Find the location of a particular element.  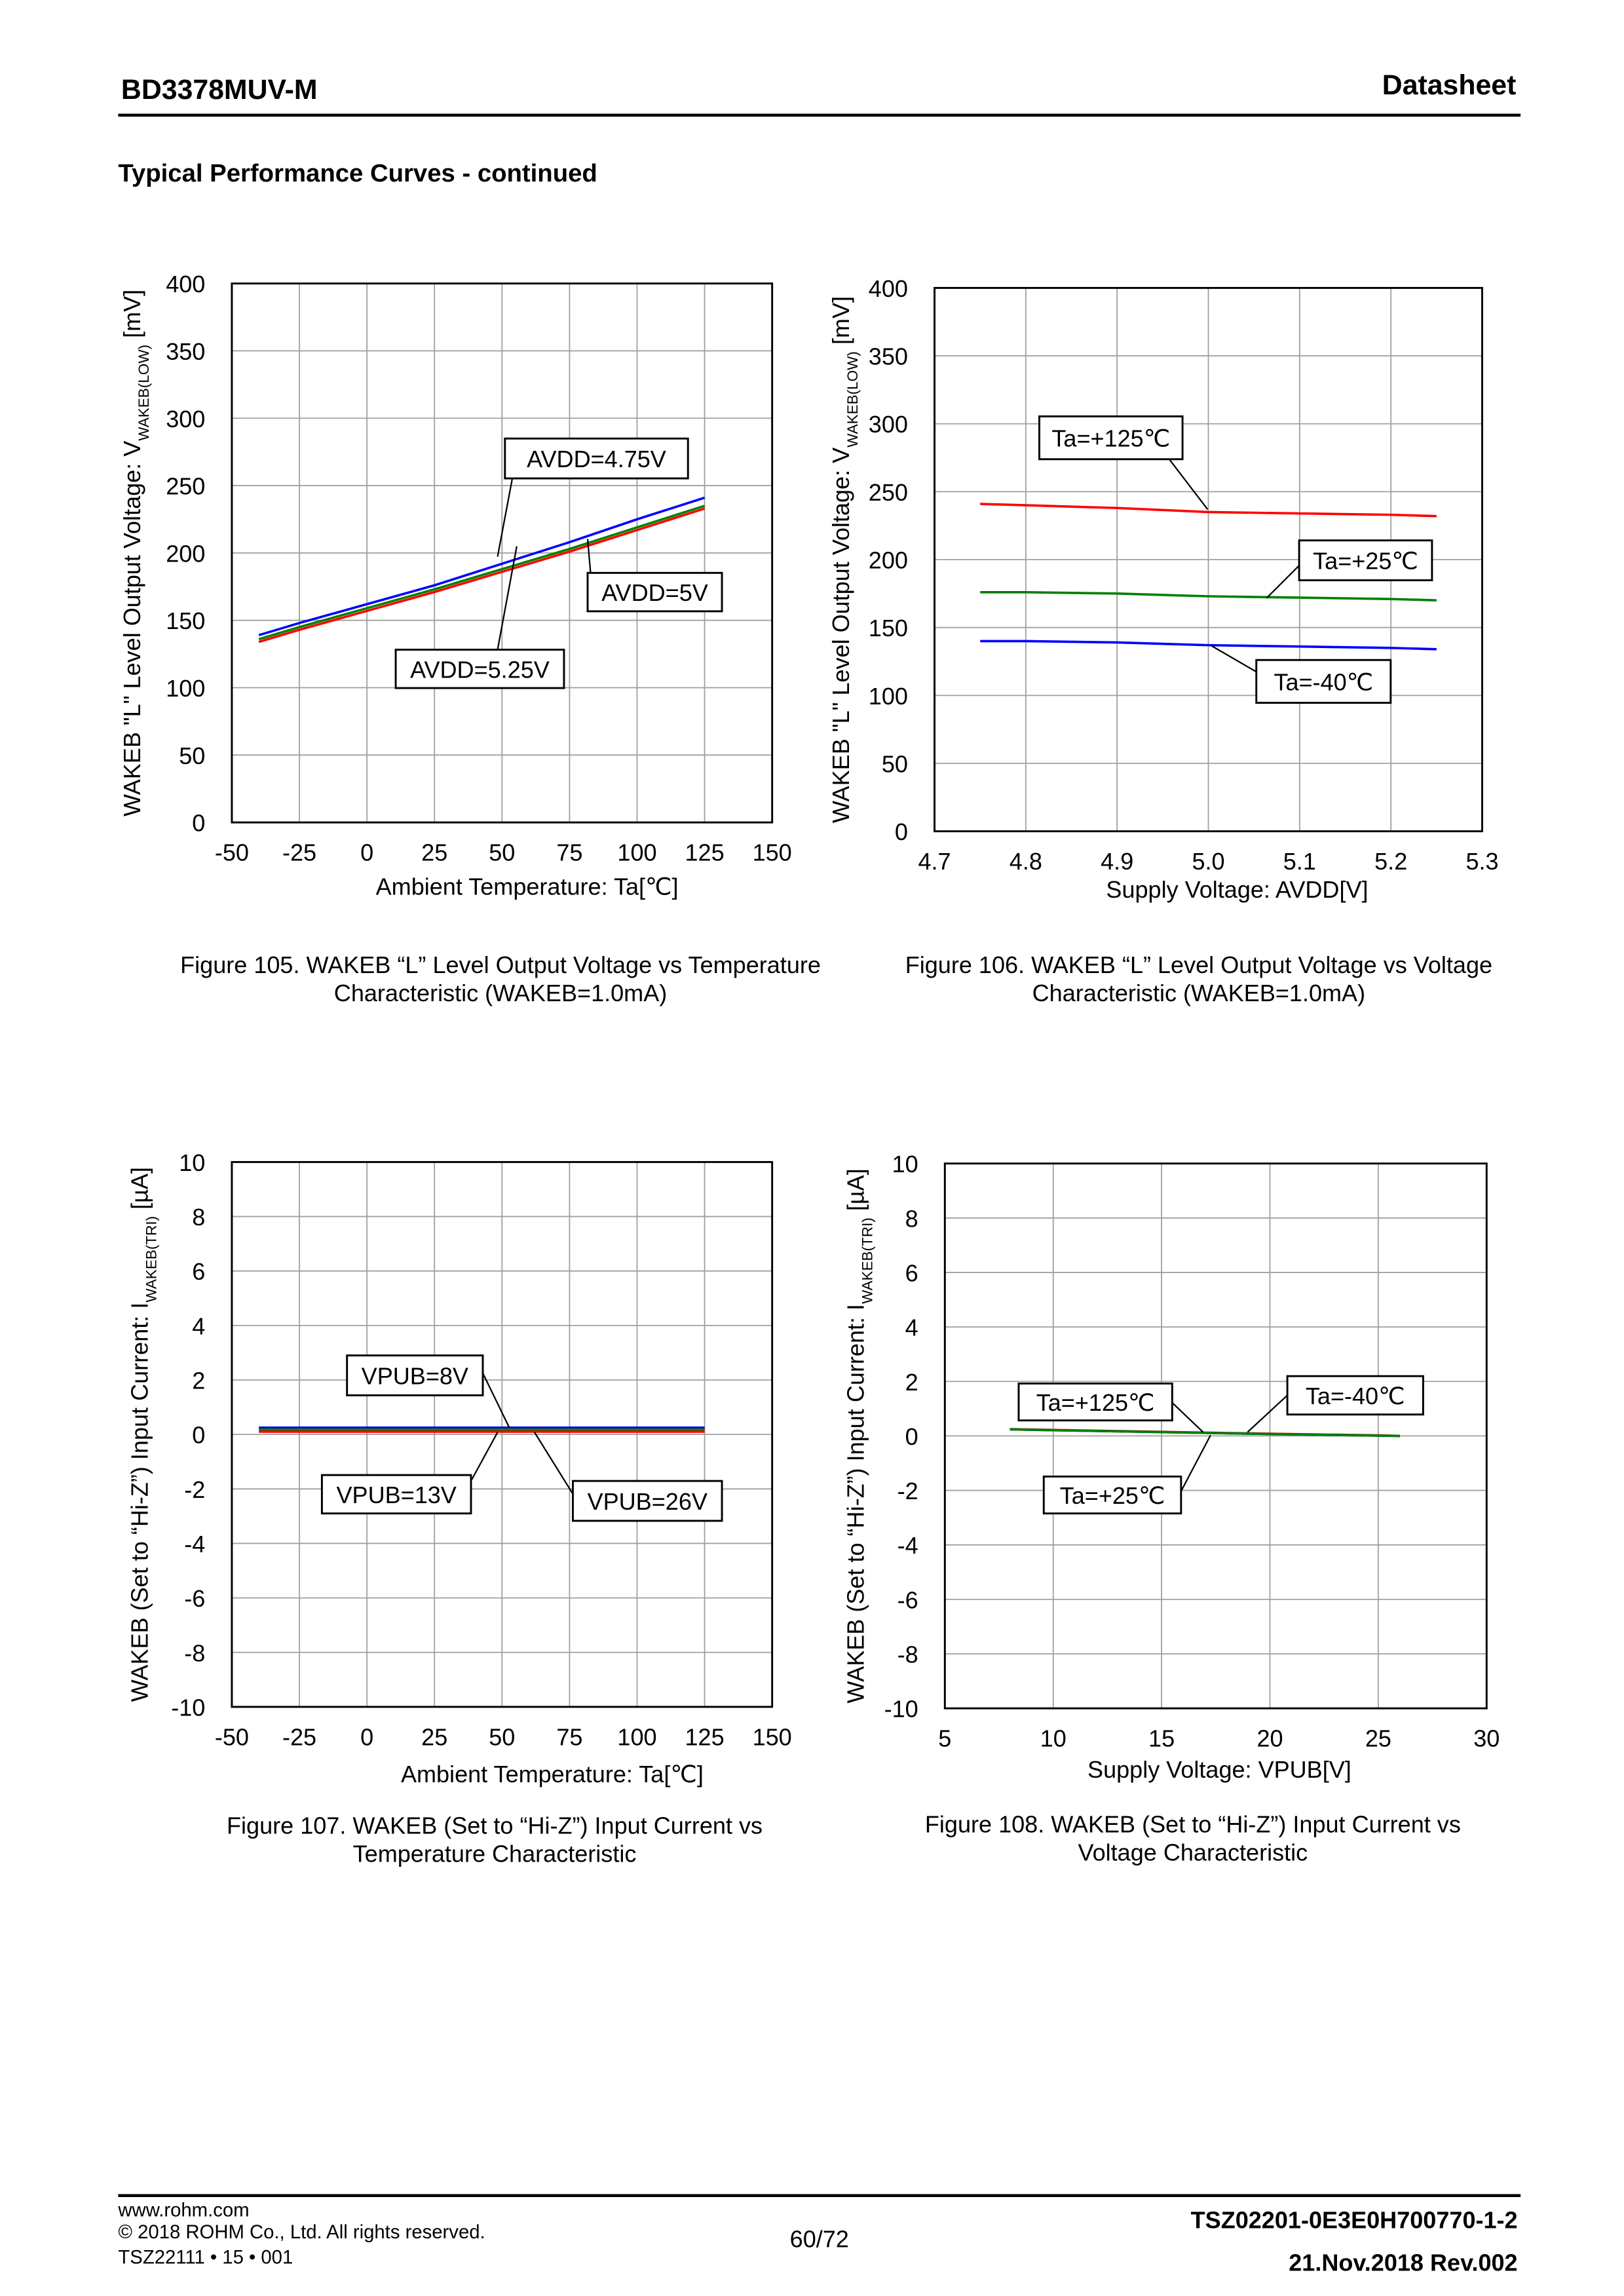

x-tick-label: -25 is located at coordinates (299, 1736).